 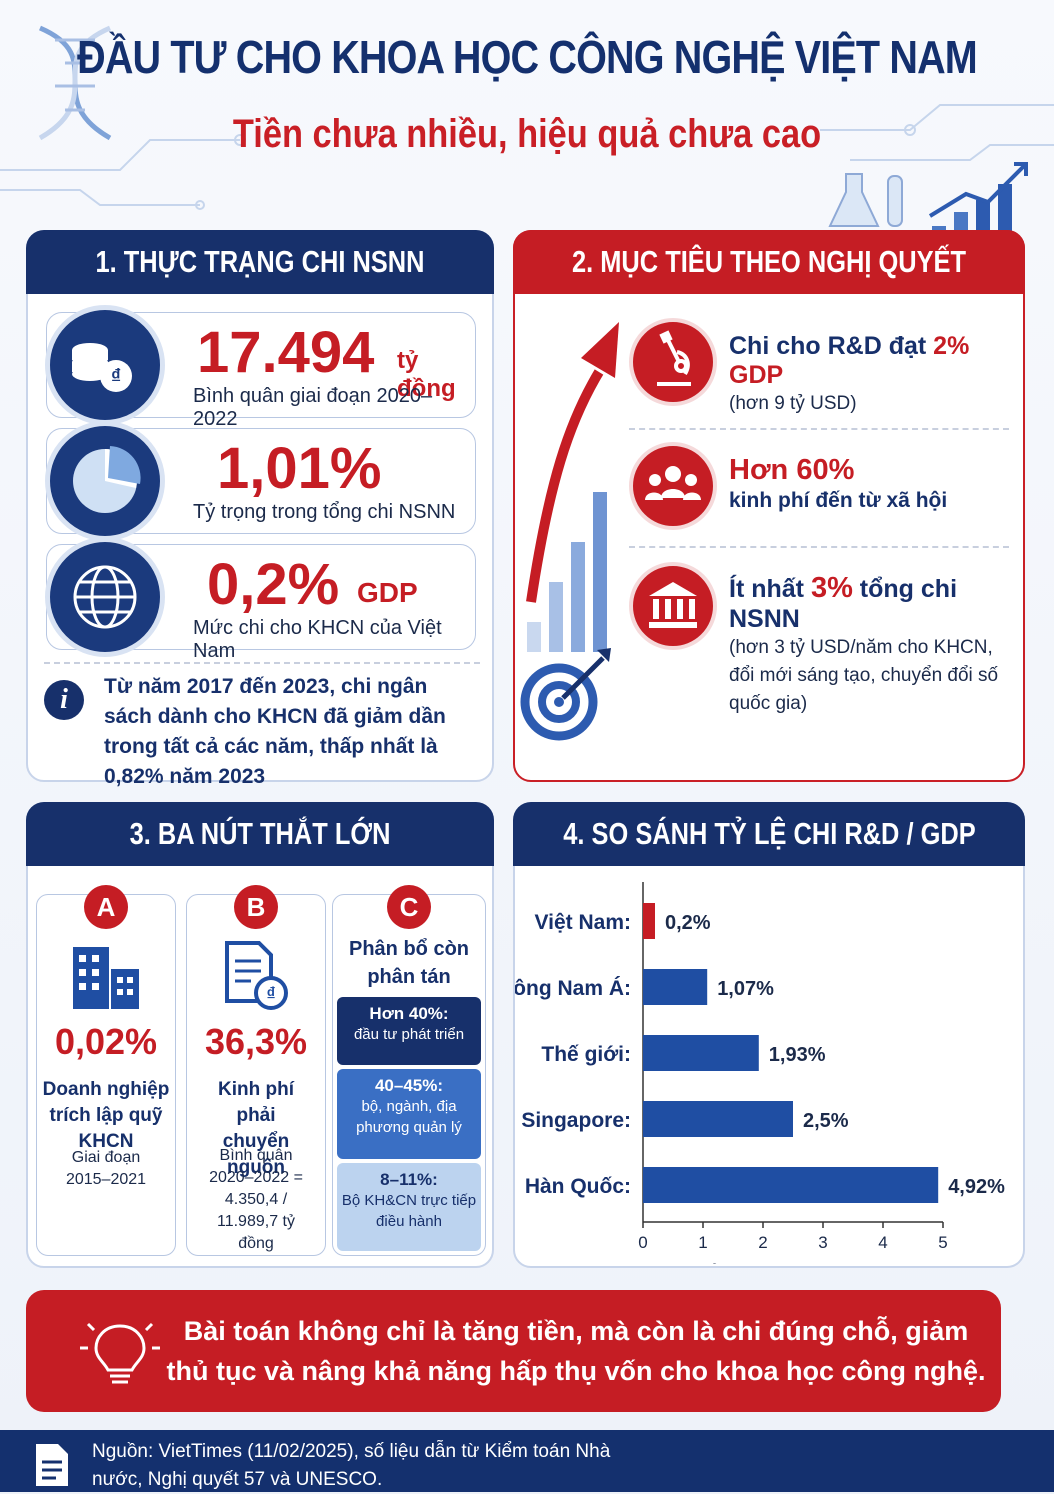 What do you see at coordinates (745, 989) in the screenshot?
I see `data-label: 1,07%` at bounding box center [745, 989].